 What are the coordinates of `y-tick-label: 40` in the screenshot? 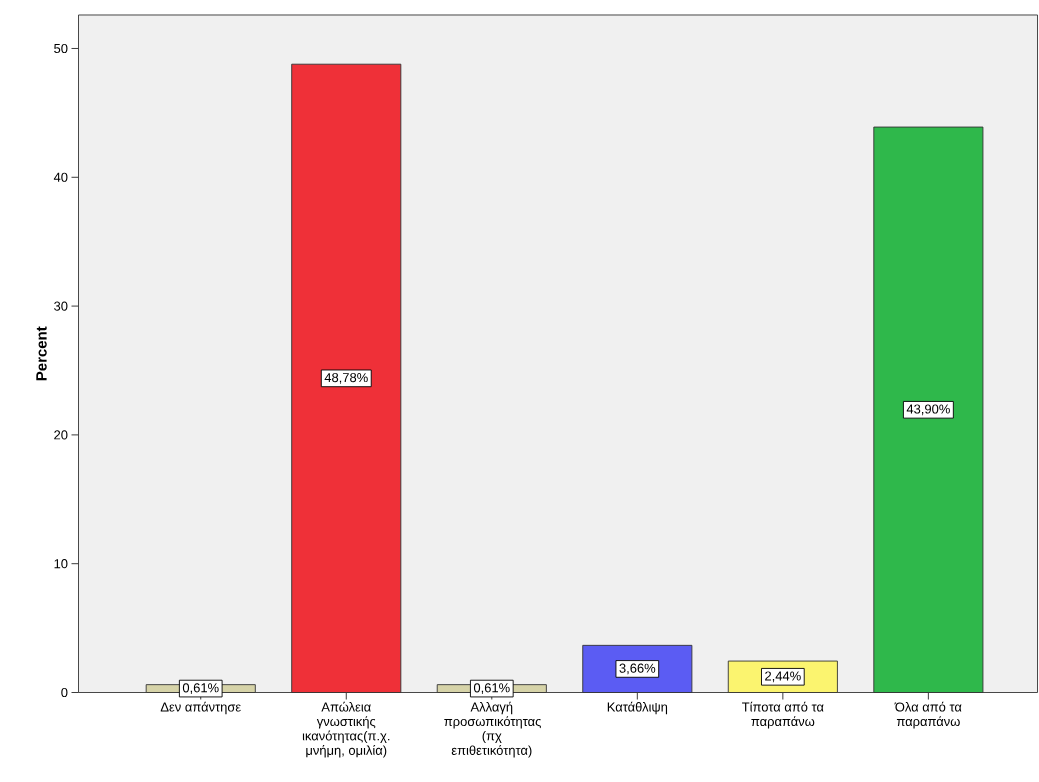 It's located at (60, 177).